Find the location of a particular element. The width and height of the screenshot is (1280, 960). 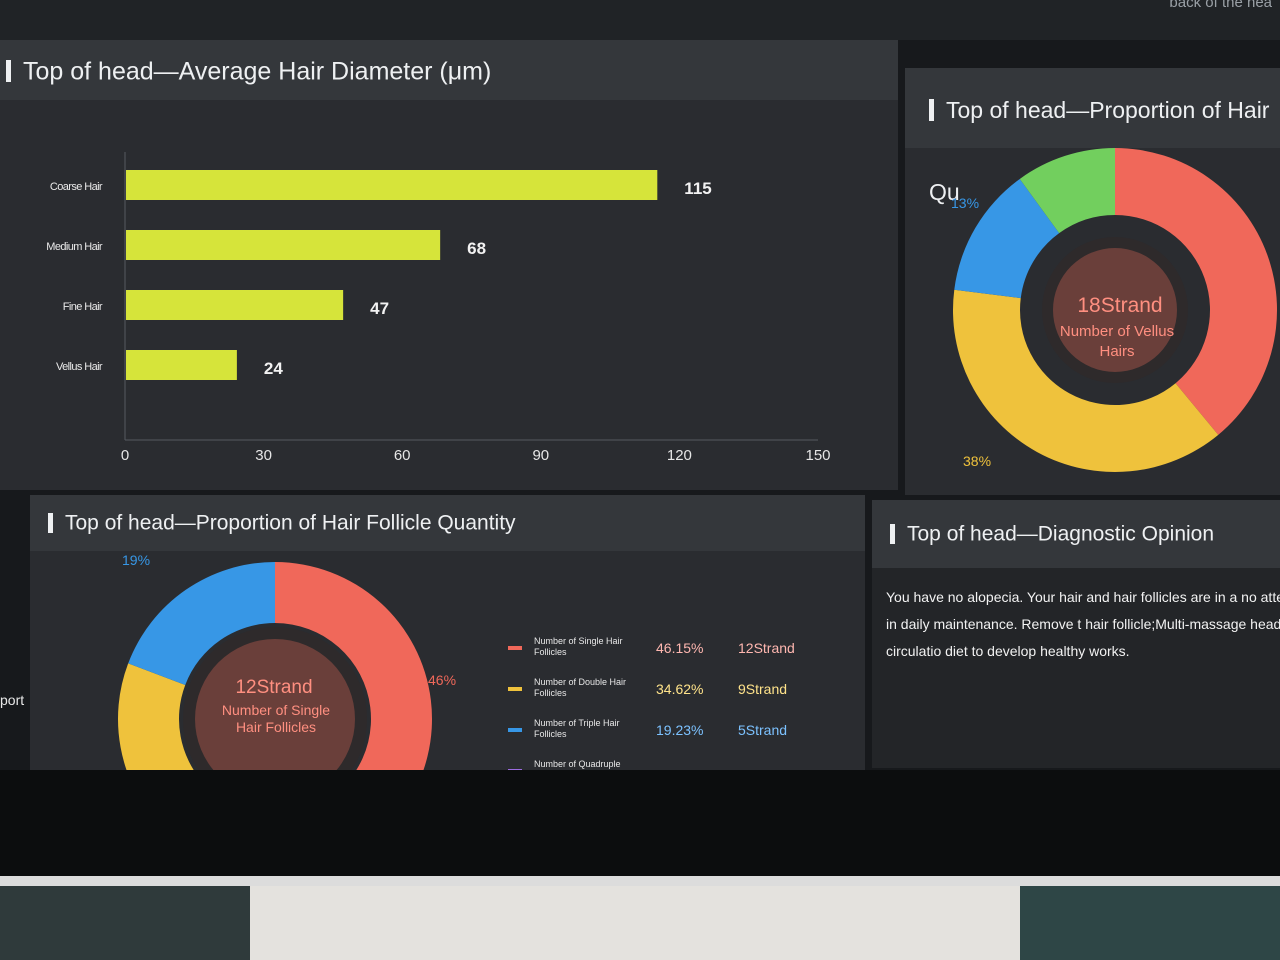

center-value: 12Strand is located at coordinates (273, 687).